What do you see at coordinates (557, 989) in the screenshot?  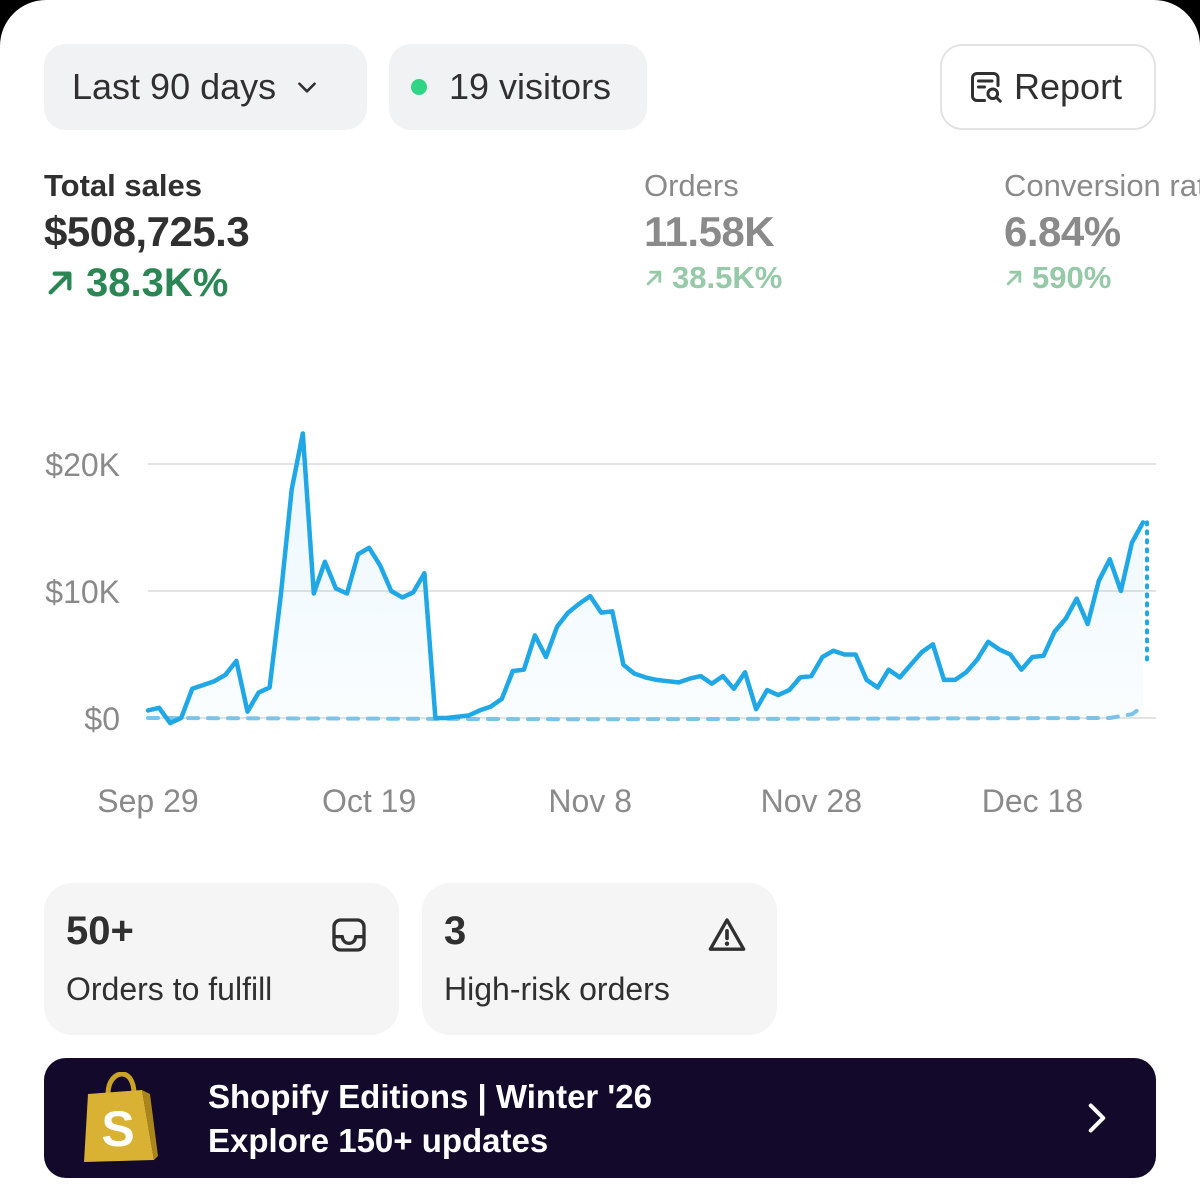 I see `risk-label: High-risk orders` at bounding box center [557, 989].